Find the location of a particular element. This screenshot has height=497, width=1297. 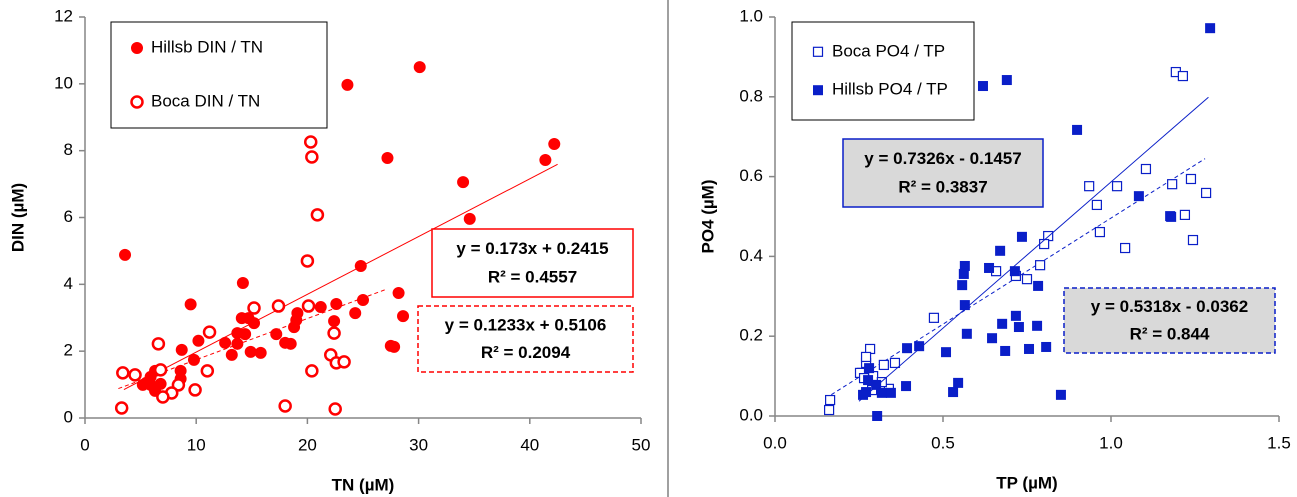

legend-label: Boca PO4 / TP is located at coordinates (888, 50).